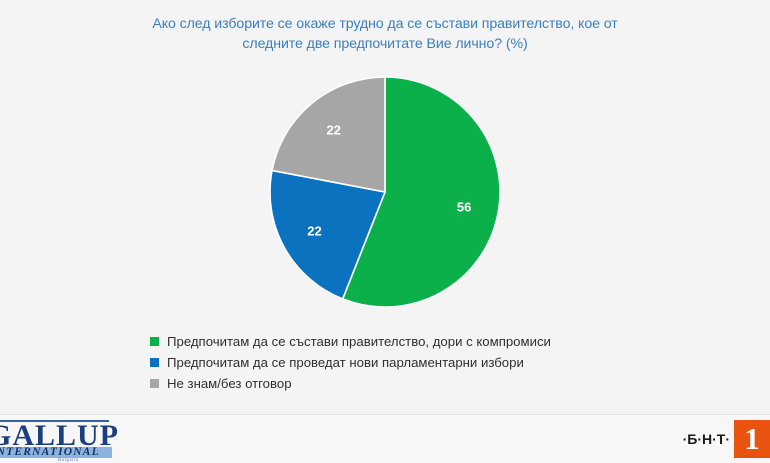 This screenshot has height=463, width=770. I want to click on pie-slice-value-1: 22, so click(314, 230).